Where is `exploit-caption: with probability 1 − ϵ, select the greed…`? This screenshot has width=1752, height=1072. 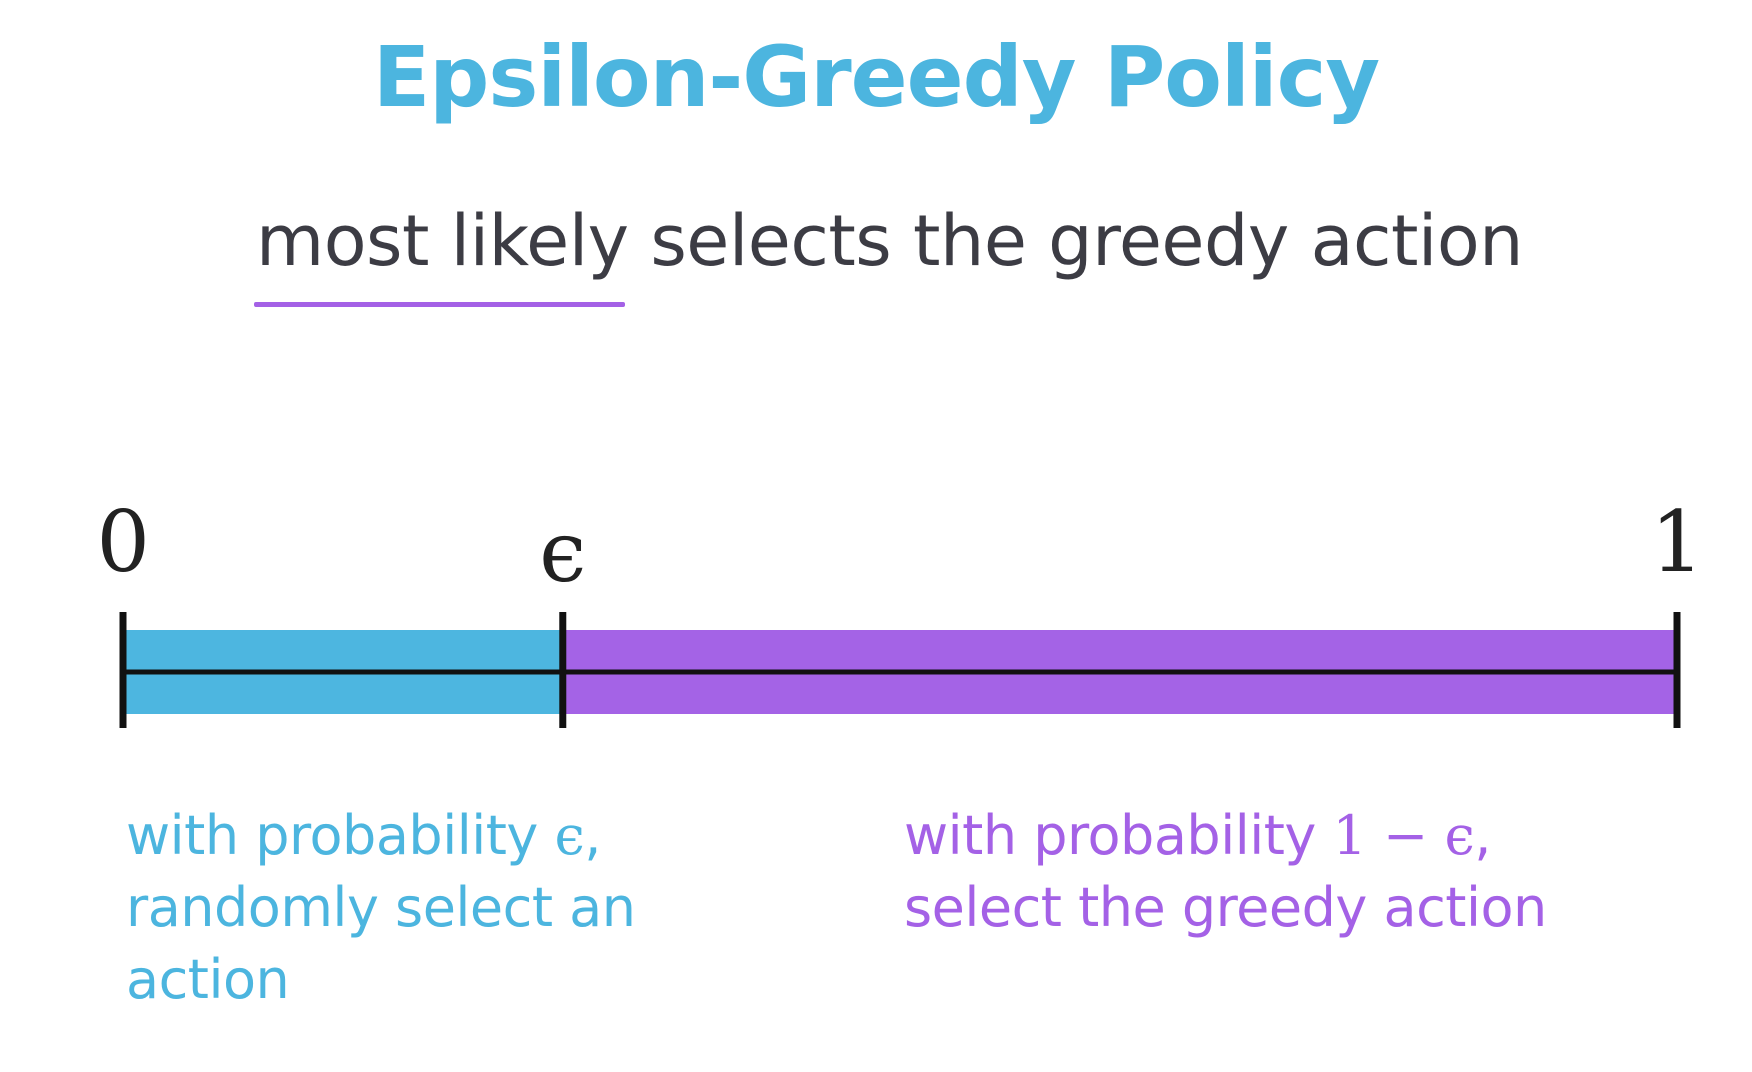
exploit-caption: with probability 1 − ϵ, select the greed… is located at coordinates (1225, 872).